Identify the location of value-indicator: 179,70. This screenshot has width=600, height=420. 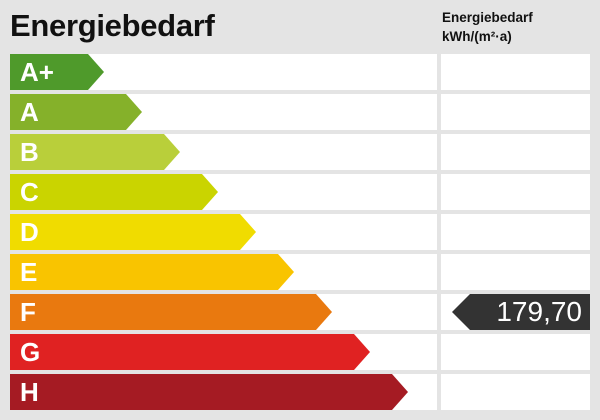
(521, 312).